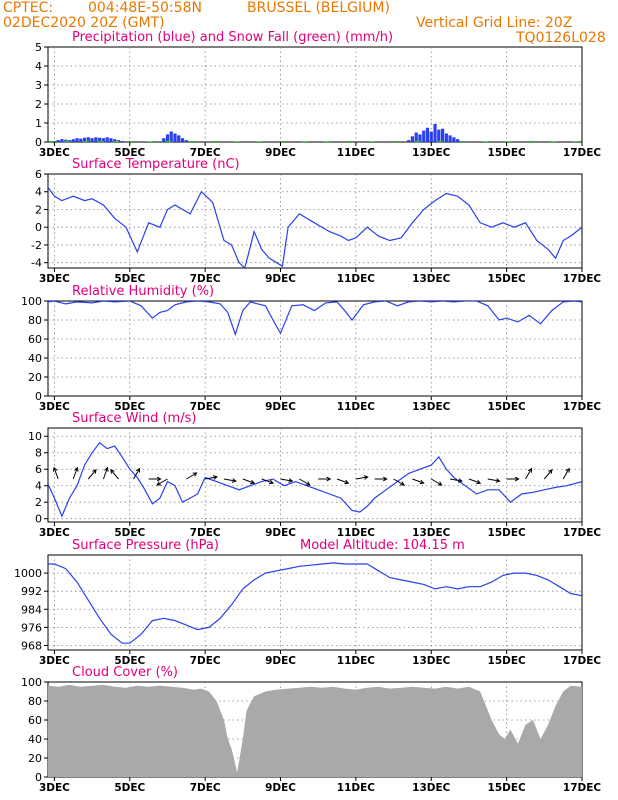 The height and width of the screenshot is (800, 618). Describe the element at coordinates (35, 358) in the screenshot. I see `y-tick-label: 40` at that location.